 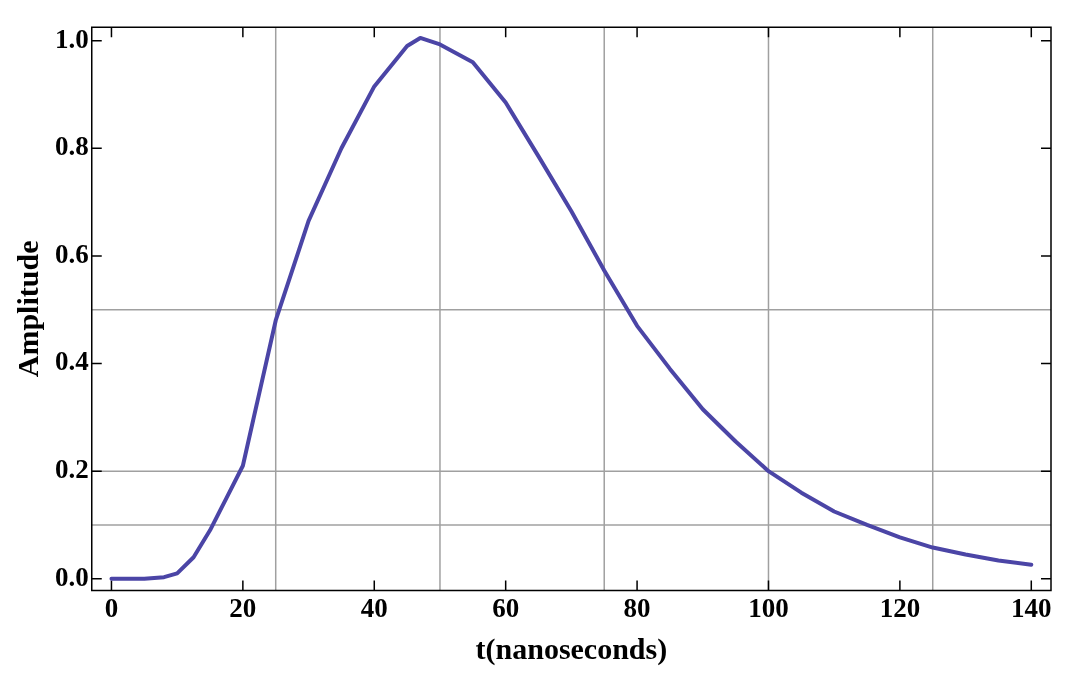 What do you see at coordinates (72, 361) in the screenshot?
I see `y-tick-label: 0.4` at bounding box center [72, 361].